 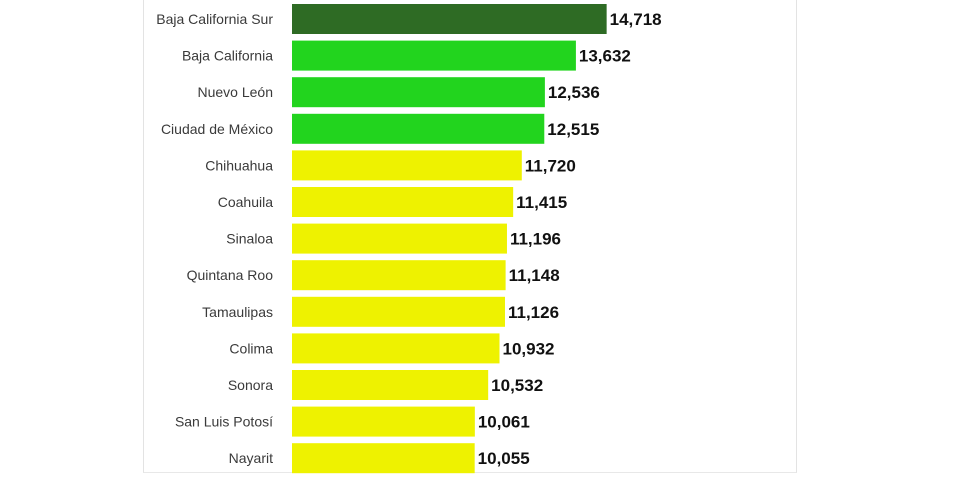 What do you see at coordinates (517, 385) in the screenshot?
I see `value-label: 10,532` at bounding box center [517, 385].